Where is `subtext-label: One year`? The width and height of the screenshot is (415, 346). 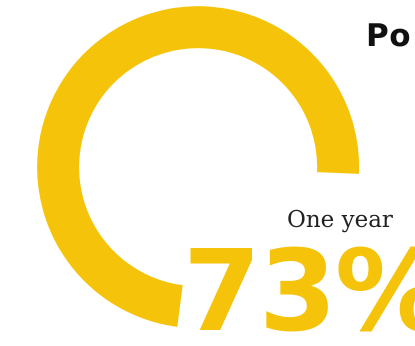 subtext-label: One year is located at coordinates (340, 220).